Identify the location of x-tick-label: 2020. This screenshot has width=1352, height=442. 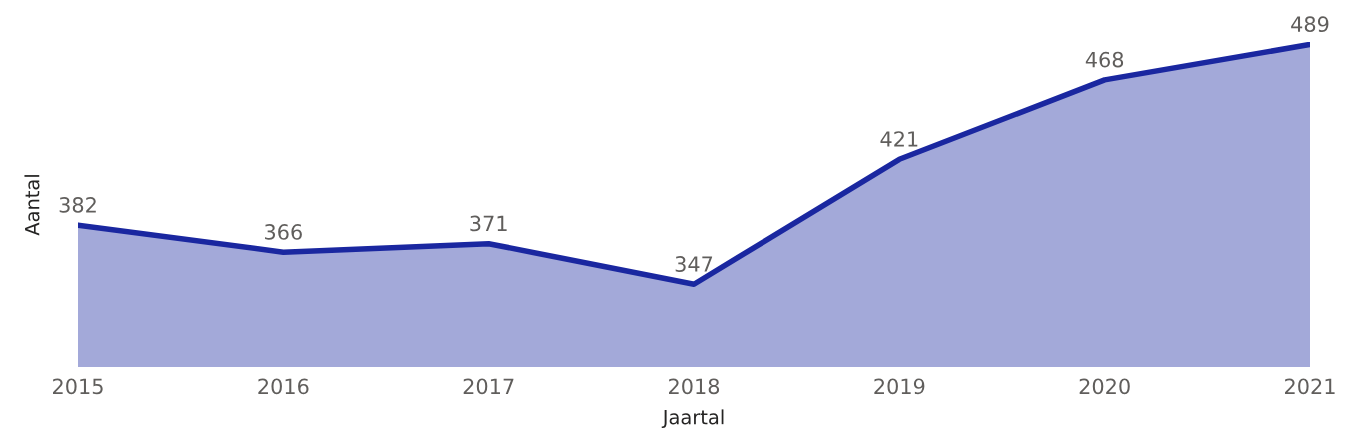
(1104, 386).